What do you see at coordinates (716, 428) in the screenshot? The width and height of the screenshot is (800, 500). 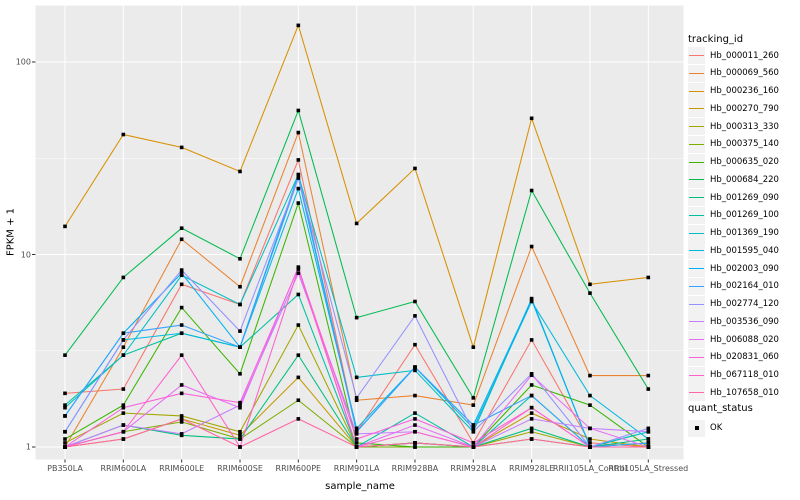 I see `legend-item-label: OK` at bounding box center [716, 428].